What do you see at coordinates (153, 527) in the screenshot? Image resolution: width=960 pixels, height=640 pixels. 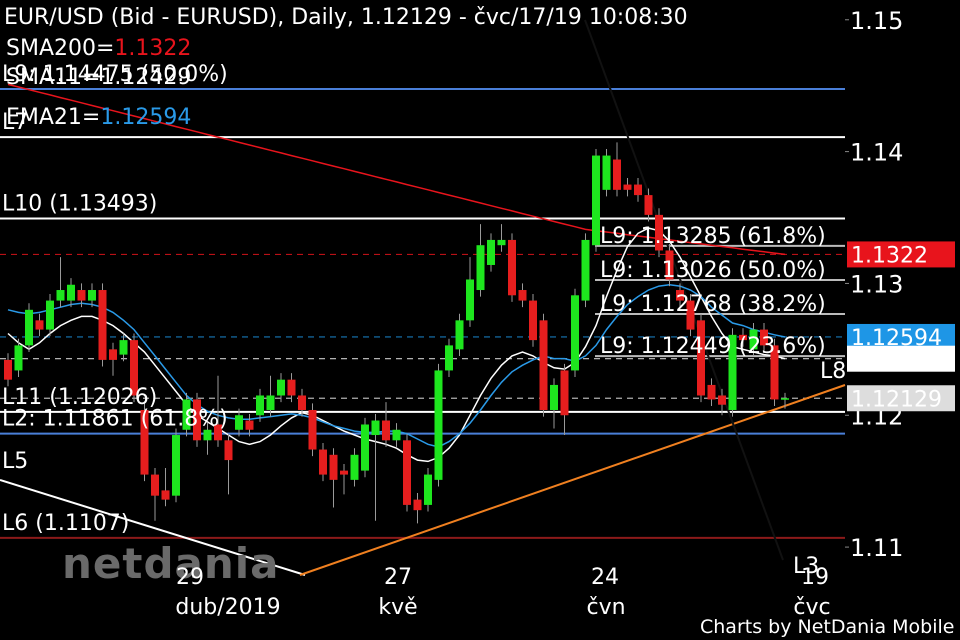 I see `trendline` at bounding box center [153, 527].